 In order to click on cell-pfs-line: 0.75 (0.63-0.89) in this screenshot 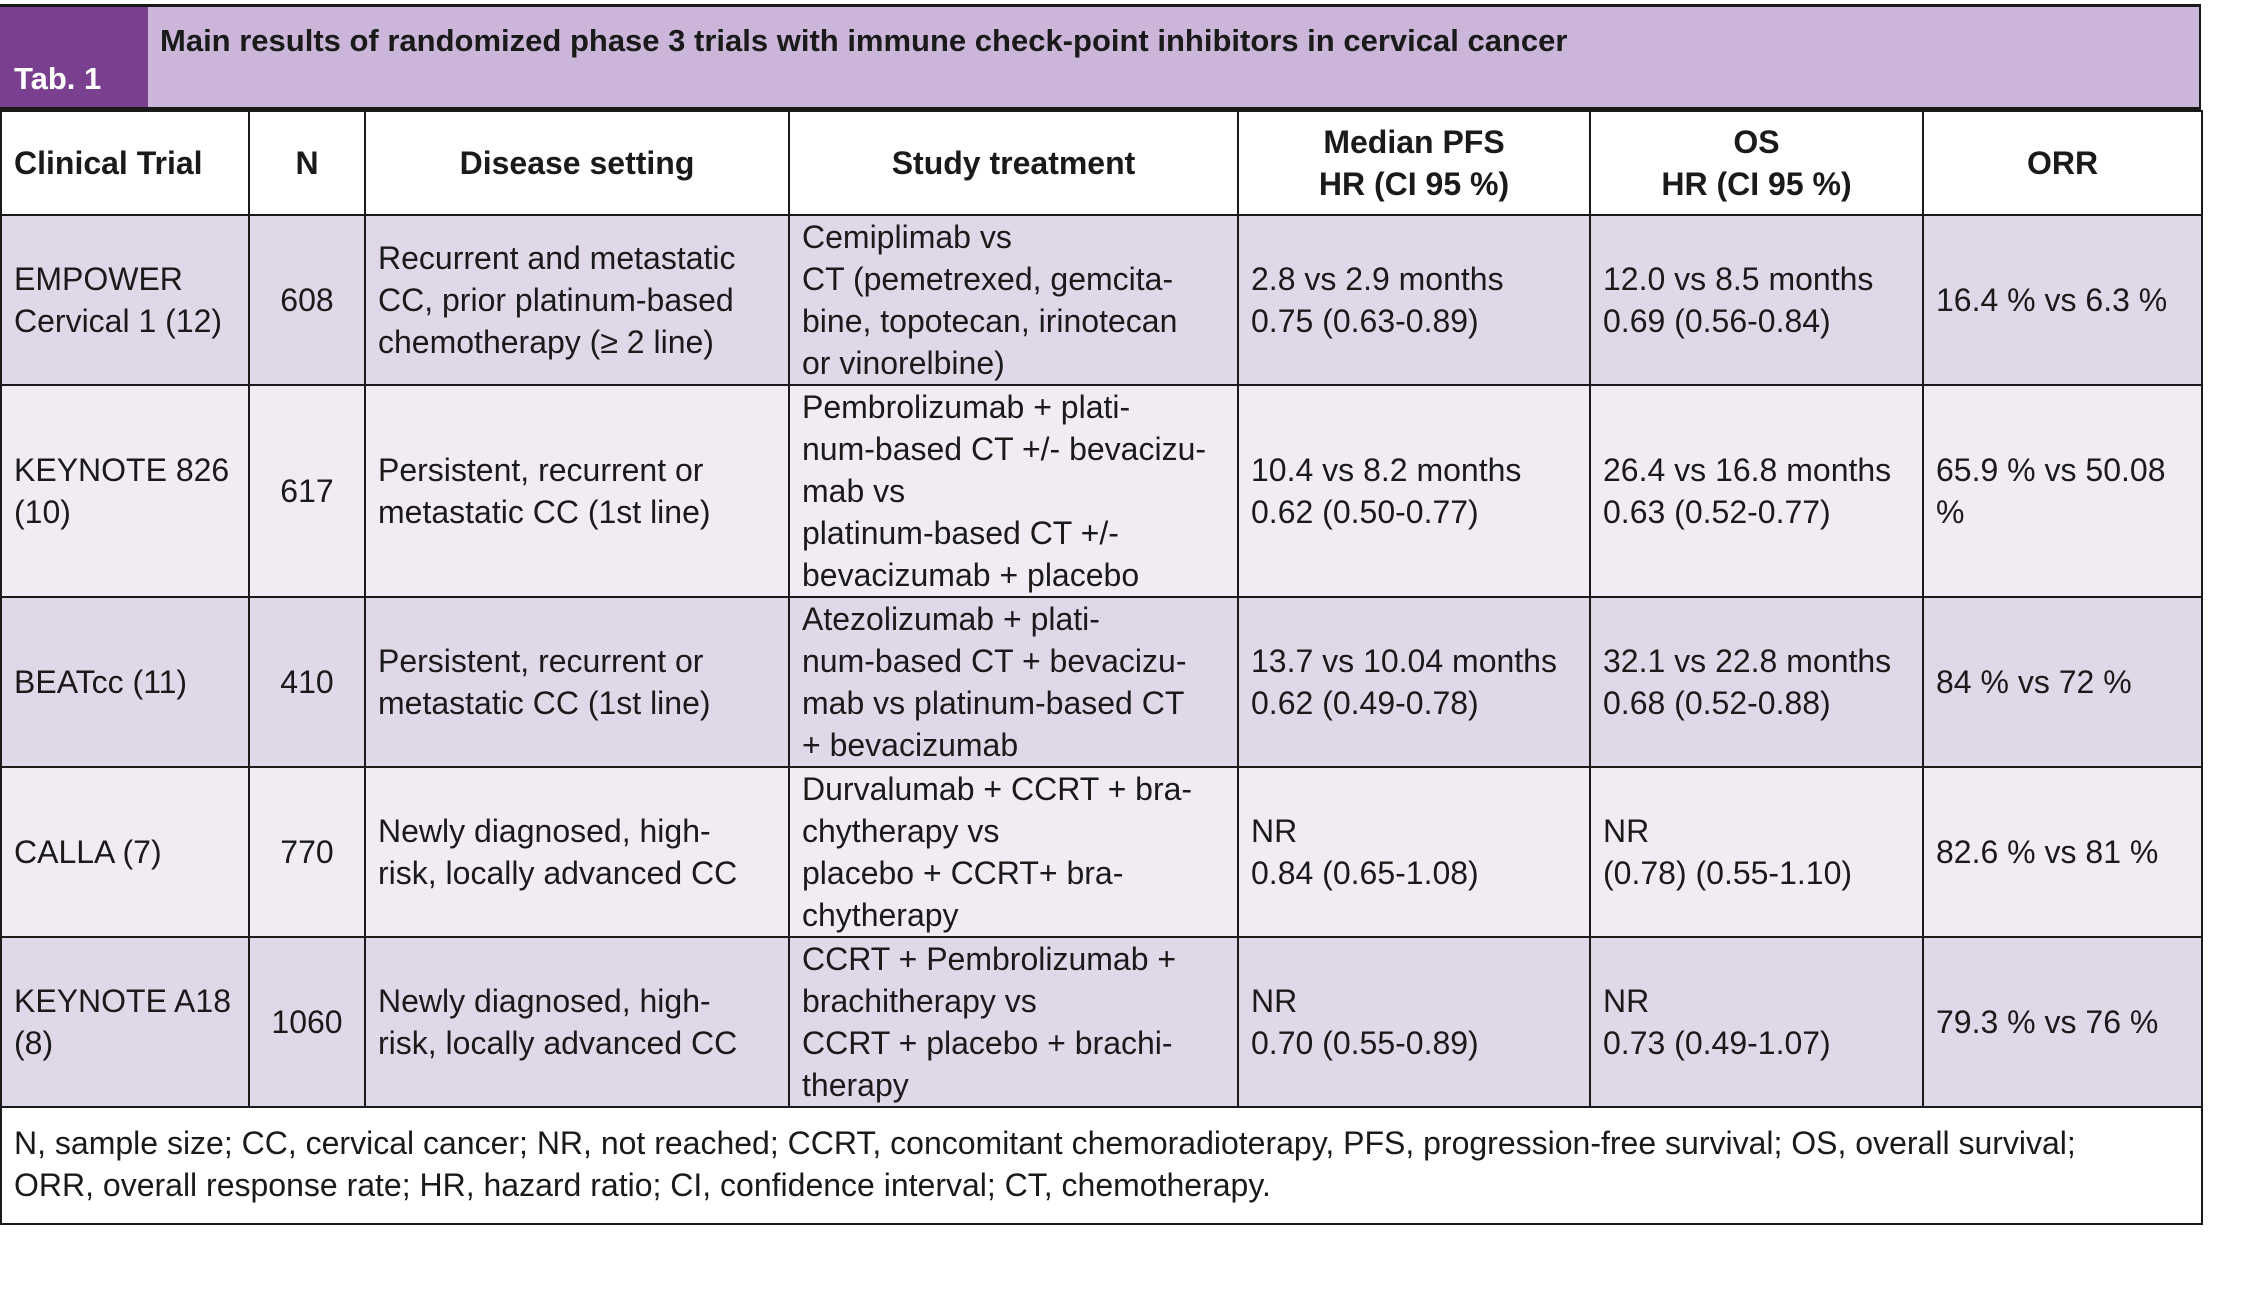, I will do `click(1365, 321)`.